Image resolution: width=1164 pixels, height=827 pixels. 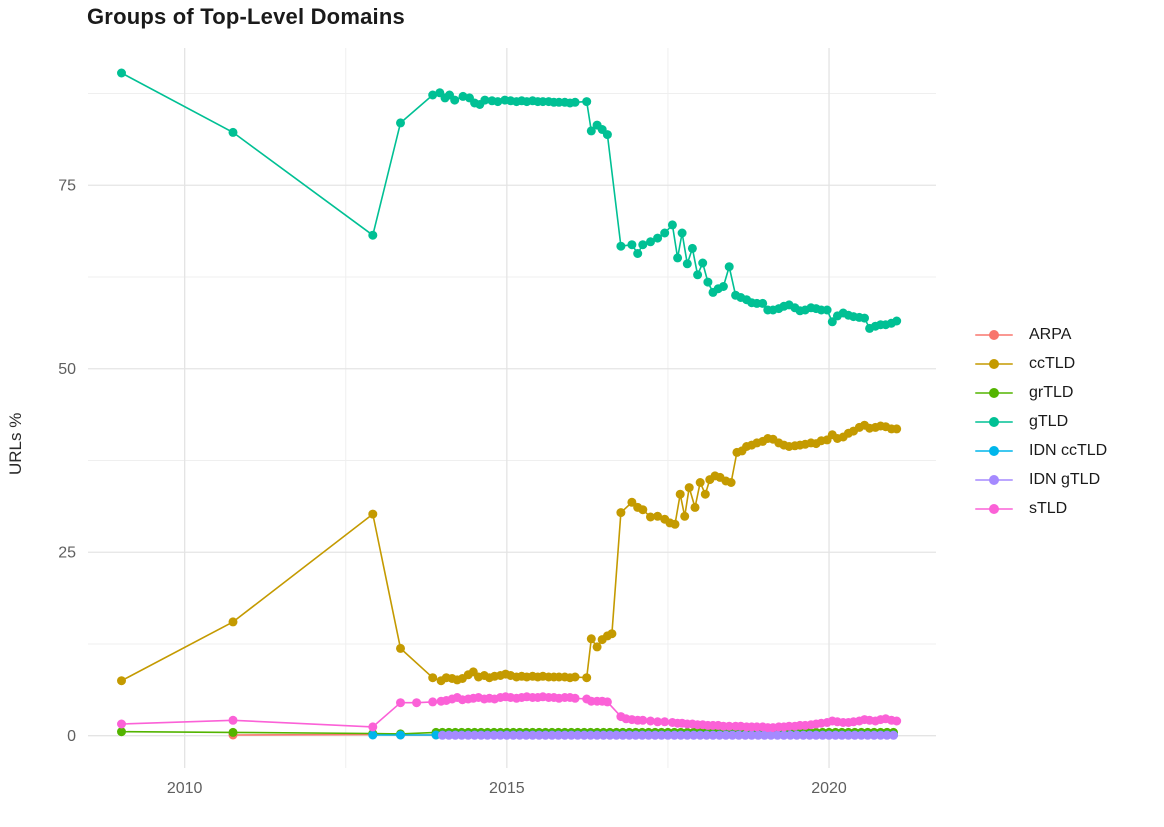 I want to click on x-tick-label: 2015, so click(x=507, y=788).